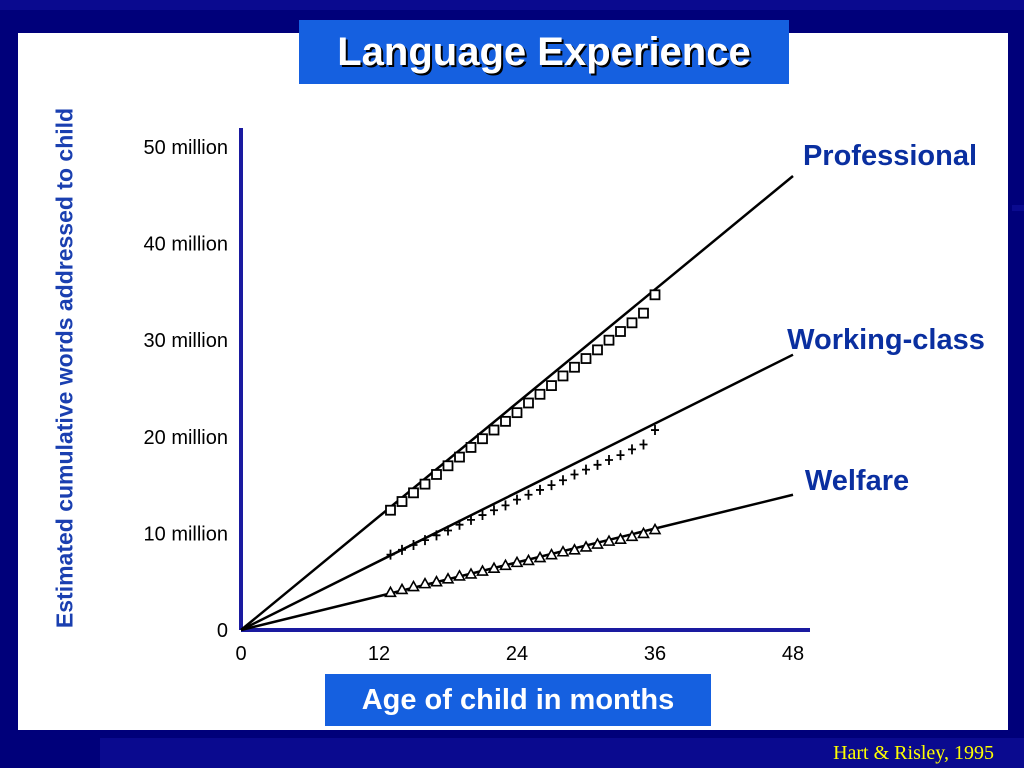  I want to click on y-tick-label: 0, so click(222, 631).